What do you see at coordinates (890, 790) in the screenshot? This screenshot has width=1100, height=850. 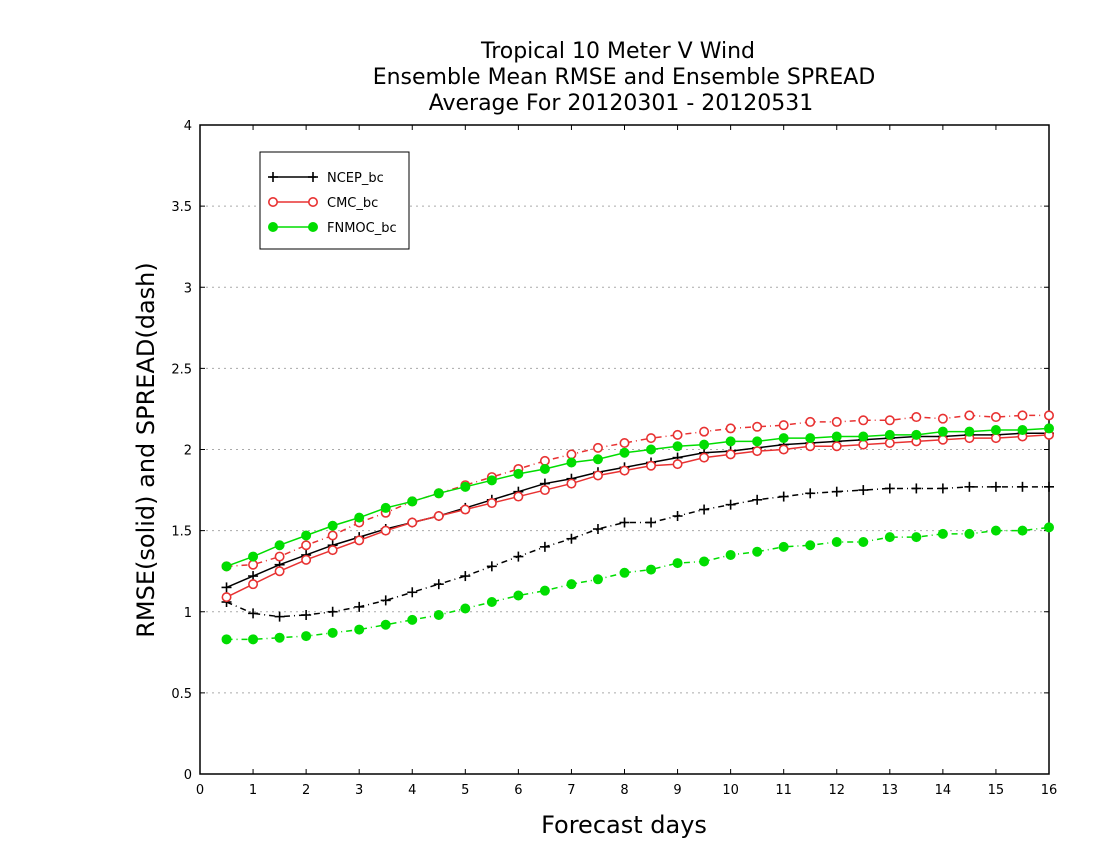 I see `x-tick-label: 13` at bounding box center [890, 790].